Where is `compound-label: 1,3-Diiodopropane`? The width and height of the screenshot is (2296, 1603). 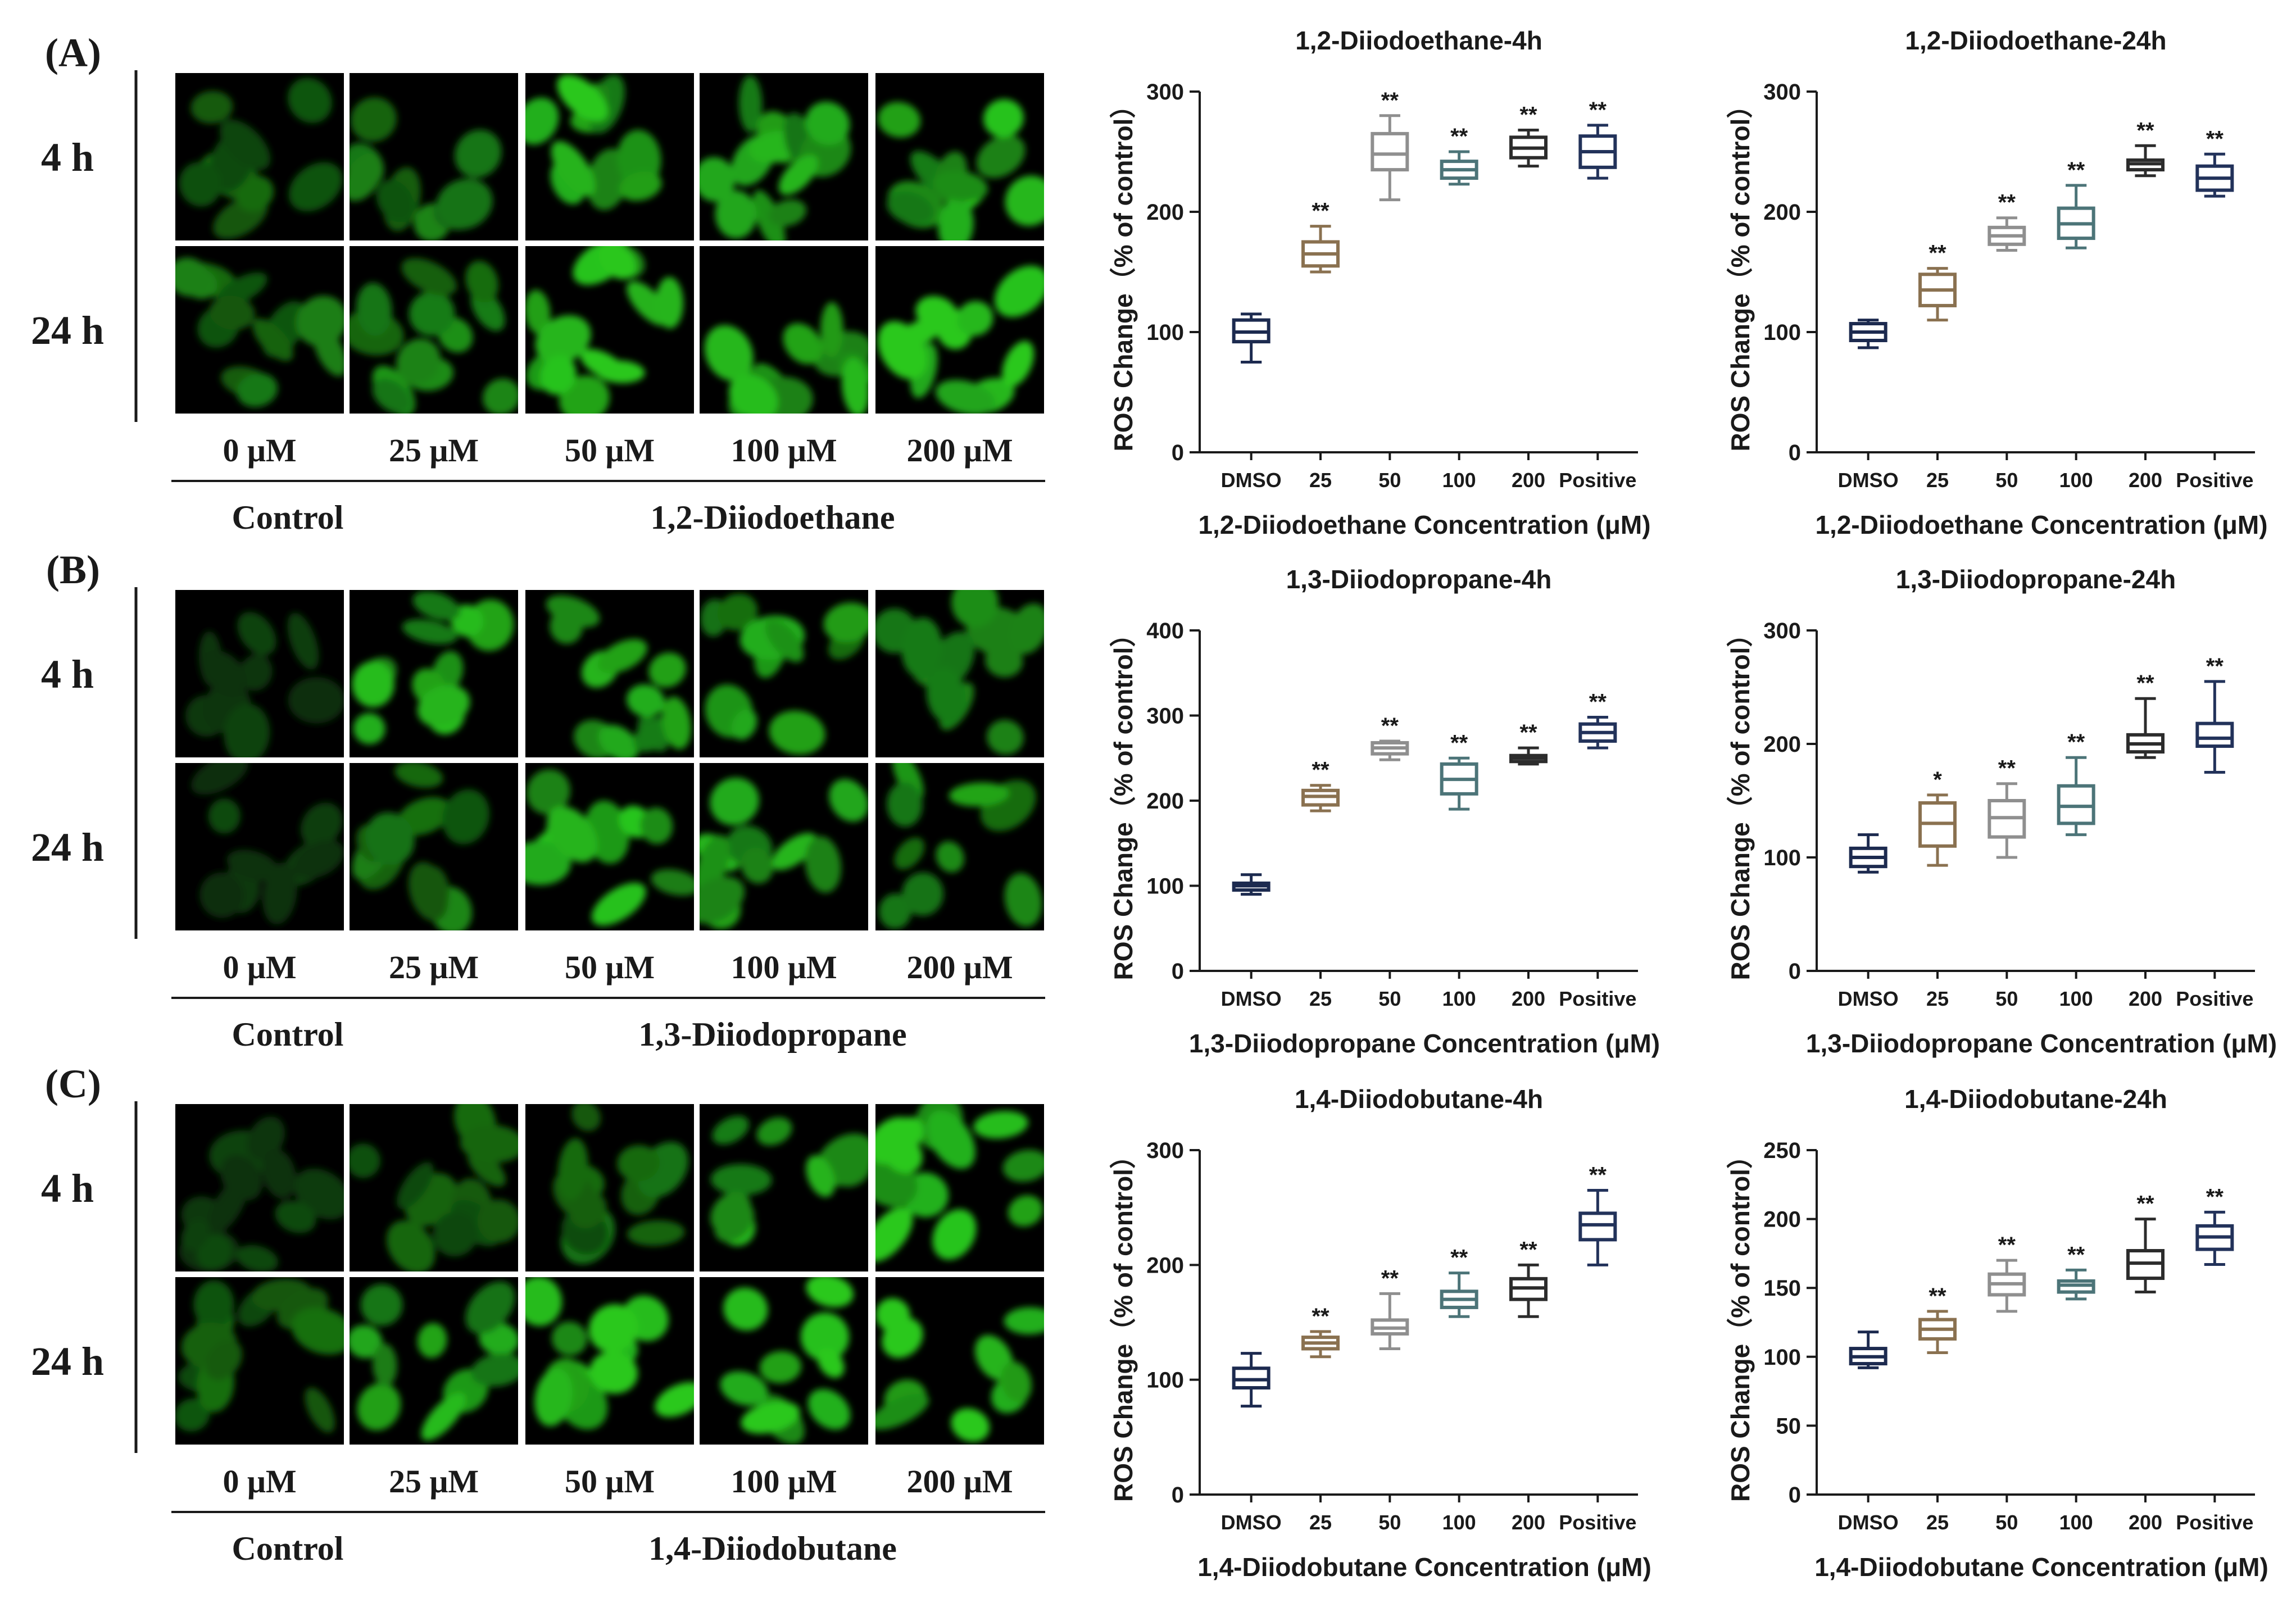 compound-label: 1,3-Diiodopropane is located at coordinates (772, 1034).